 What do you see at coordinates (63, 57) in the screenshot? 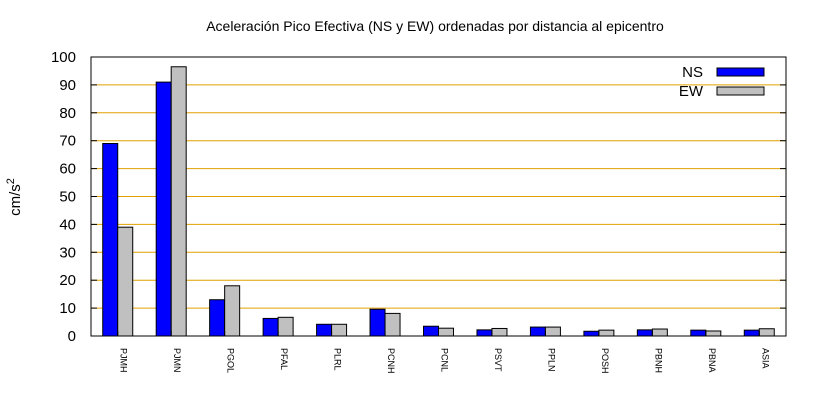
I see `y-tick-label: 100` at bounding box center [63, 57].